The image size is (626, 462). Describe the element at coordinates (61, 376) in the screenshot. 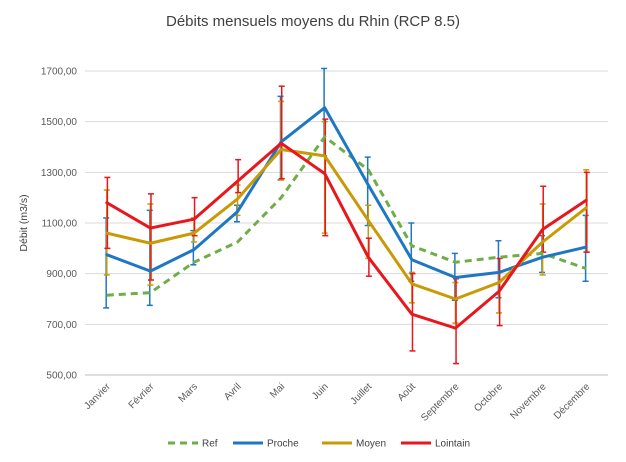

I see `y-tick-label: 500,00` at that location.